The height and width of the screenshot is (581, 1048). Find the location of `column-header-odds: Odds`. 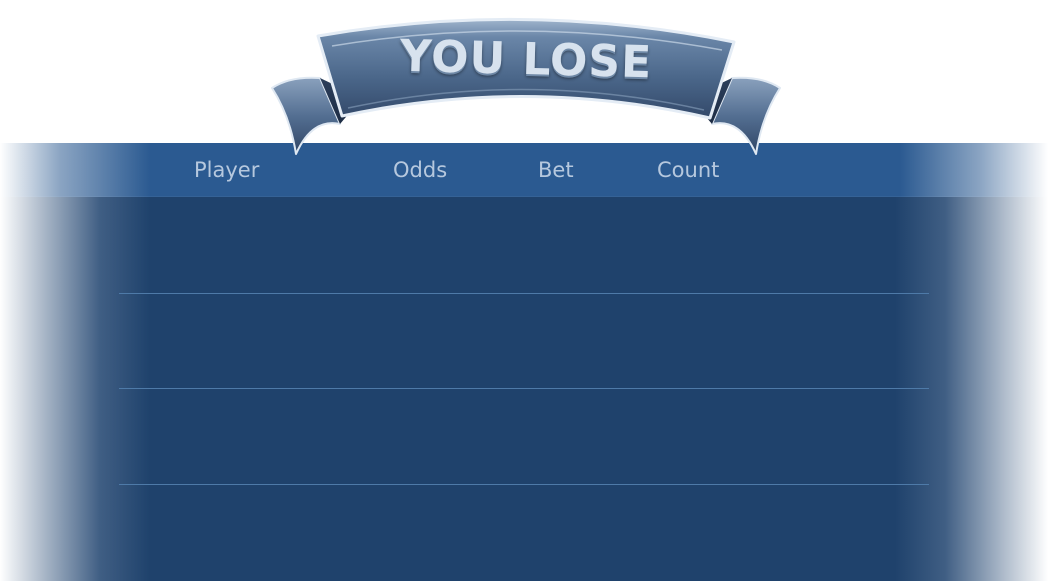

column-header-odds: Odds is located at coordinates (420, 170).